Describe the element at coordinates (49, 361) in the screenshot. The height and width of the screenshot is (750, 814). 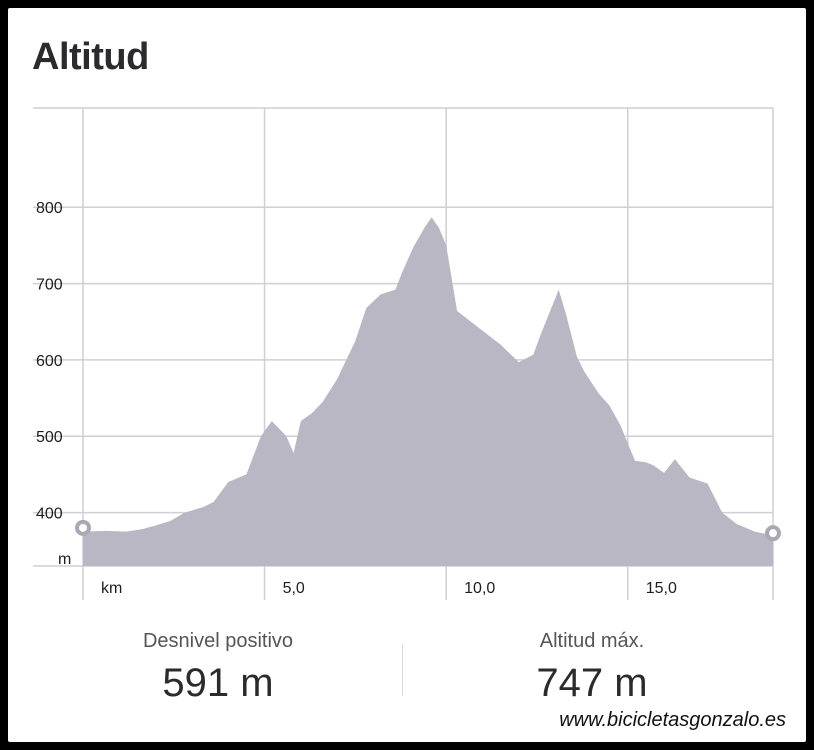
I see `y-tick-label: 600` at that location.